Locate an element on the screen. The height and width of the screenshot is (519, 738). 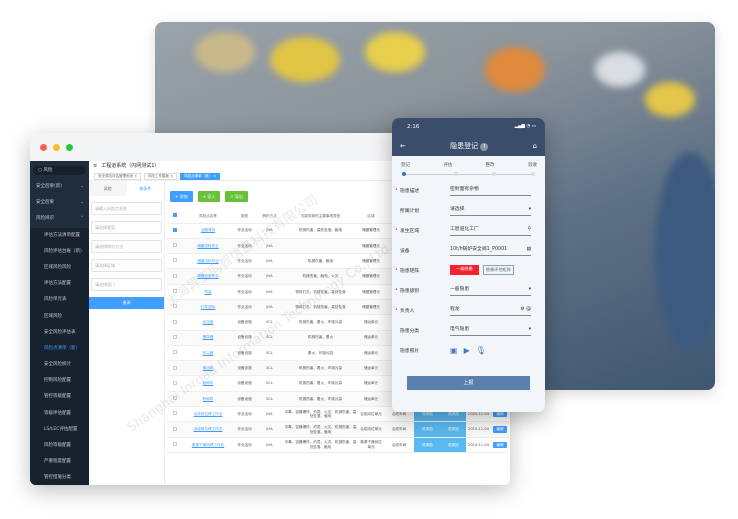
field-input: 工智道化工厂 ⚲ is located at coordinates (490, 230).